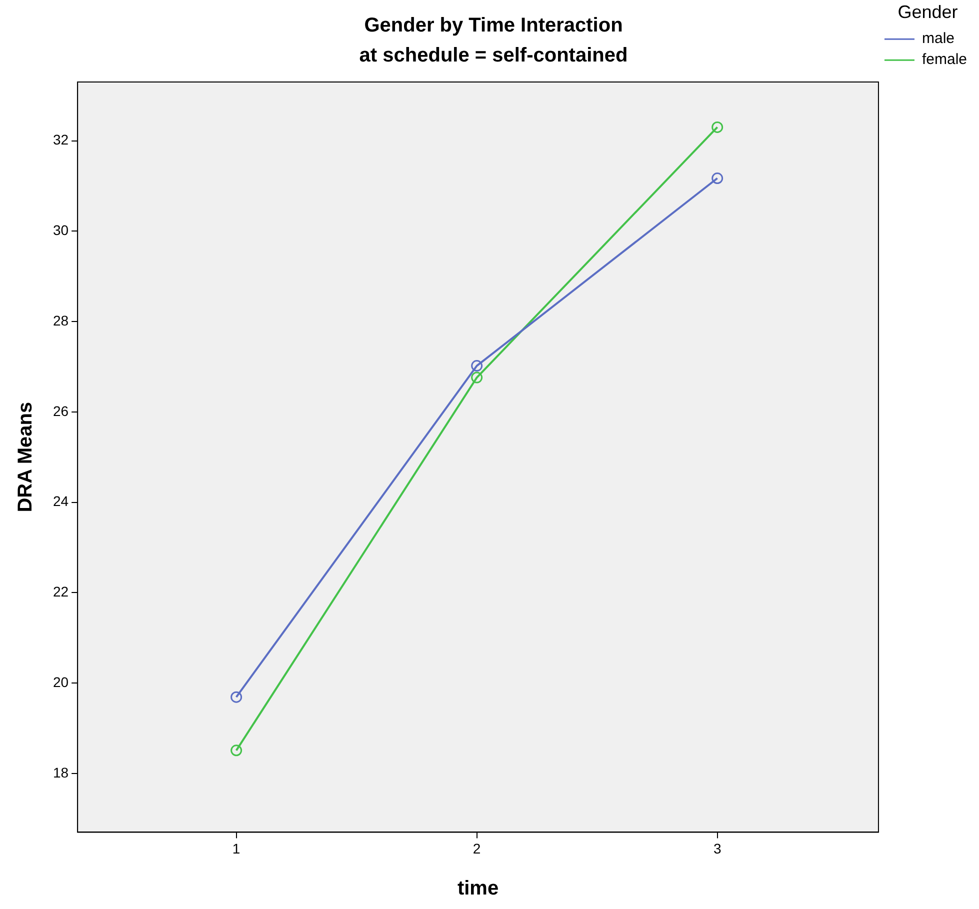 The width and height of the screenshot is (979, 909). What do you see at coordinates (476, 848) in the screenshot?
I see `x-tick-label: 2` at bounding box center [476, 848].